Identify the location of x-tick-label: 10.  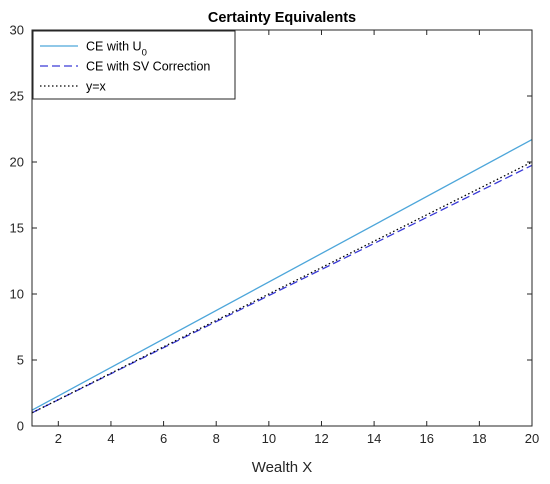
(269, 438).